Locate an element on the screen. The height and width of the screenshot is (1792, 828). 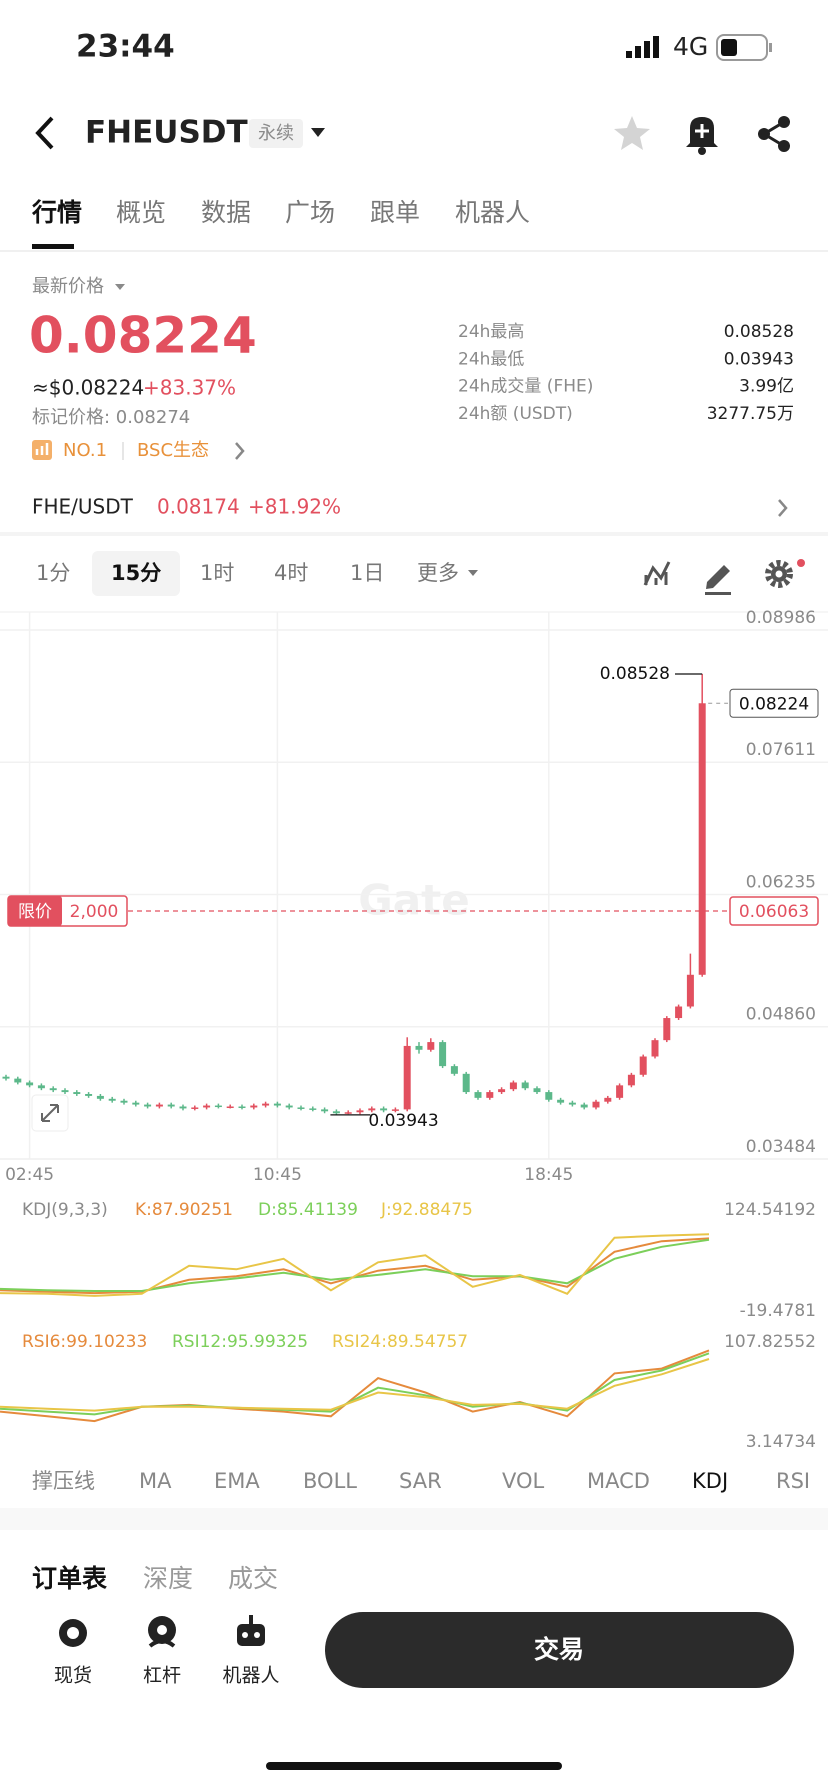
x-tick-label: 10:45 is located at coordinates (277, 1175).